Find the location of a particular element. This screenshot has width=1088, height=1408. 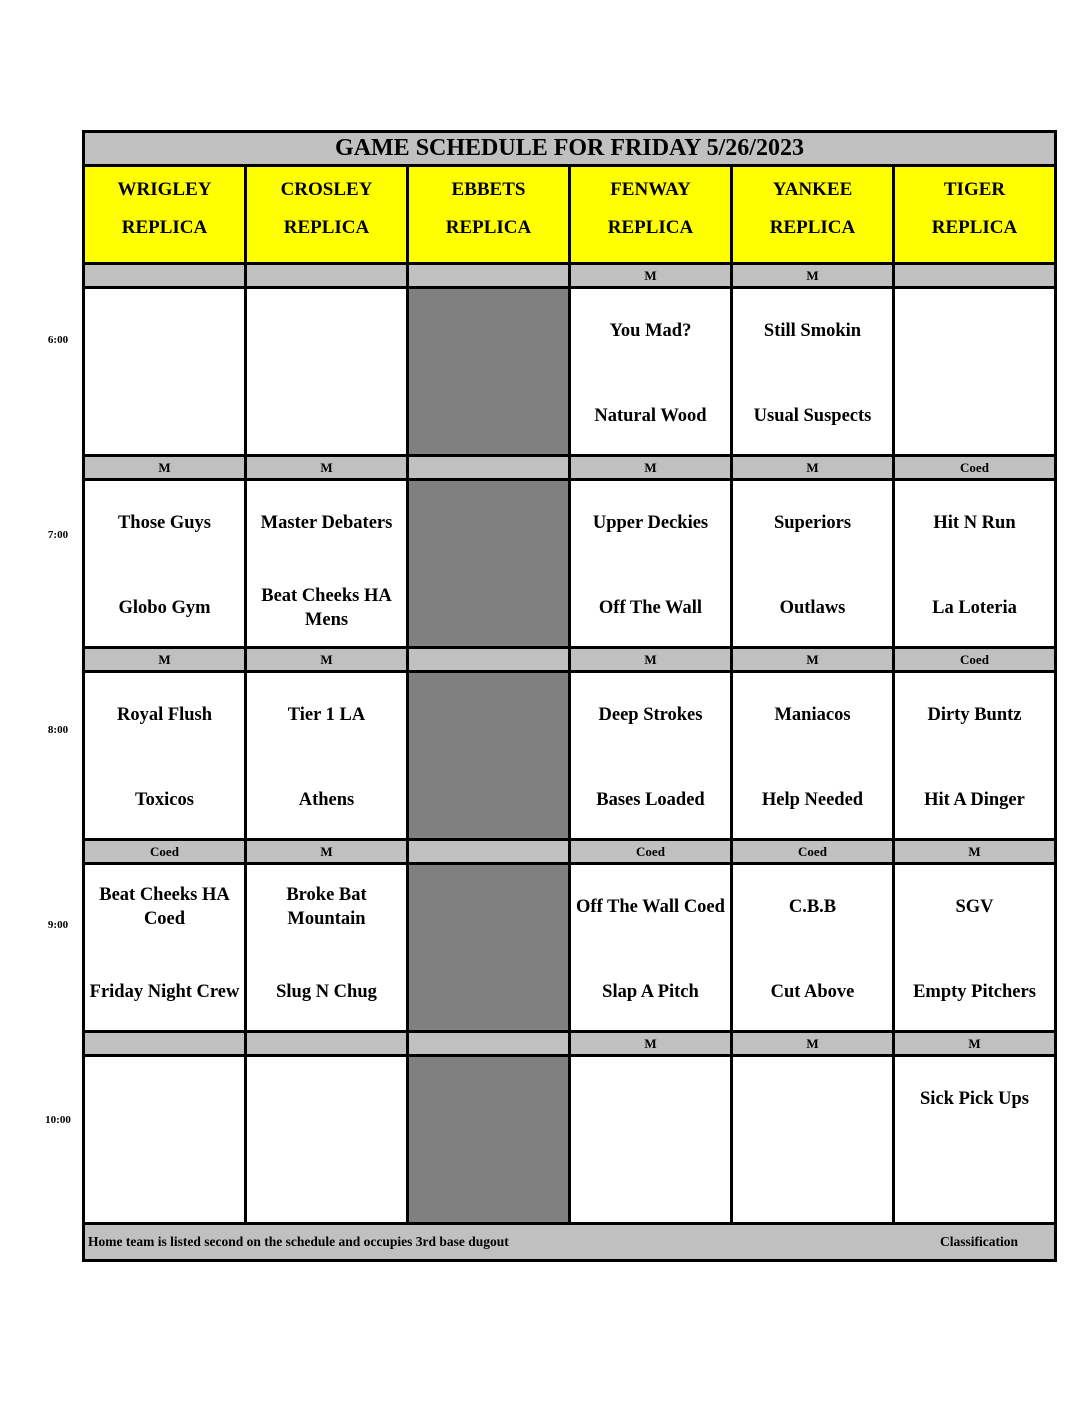

home-team: Outlaws is located at coordinates (812, 608).